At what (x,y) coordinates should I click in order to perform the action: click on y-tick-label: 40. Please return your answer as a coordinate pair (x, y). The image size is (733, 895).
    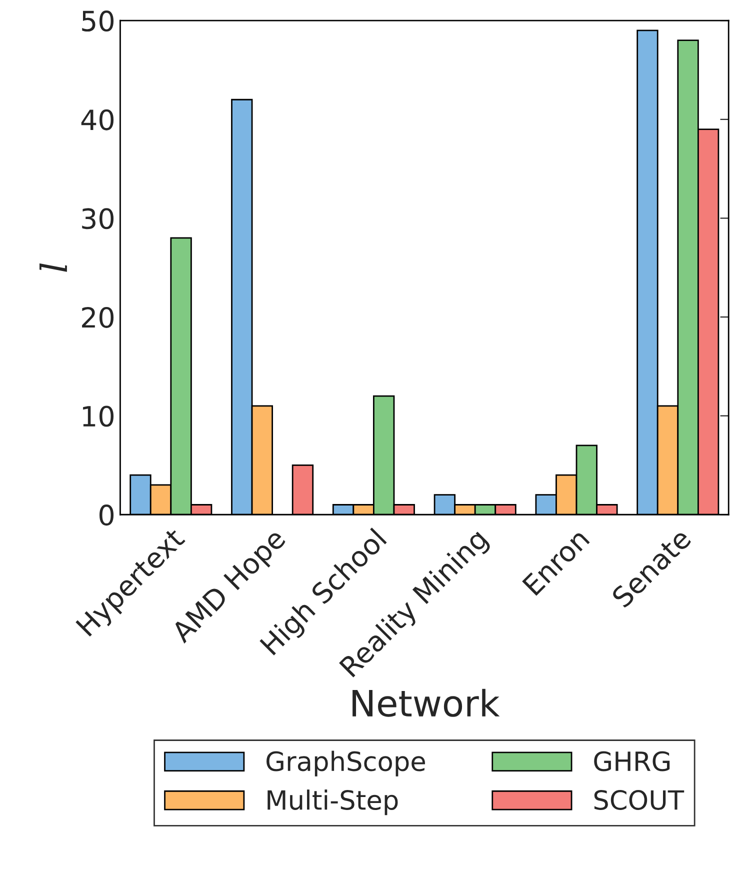
    Looking at the image, I should click on (97, 119).